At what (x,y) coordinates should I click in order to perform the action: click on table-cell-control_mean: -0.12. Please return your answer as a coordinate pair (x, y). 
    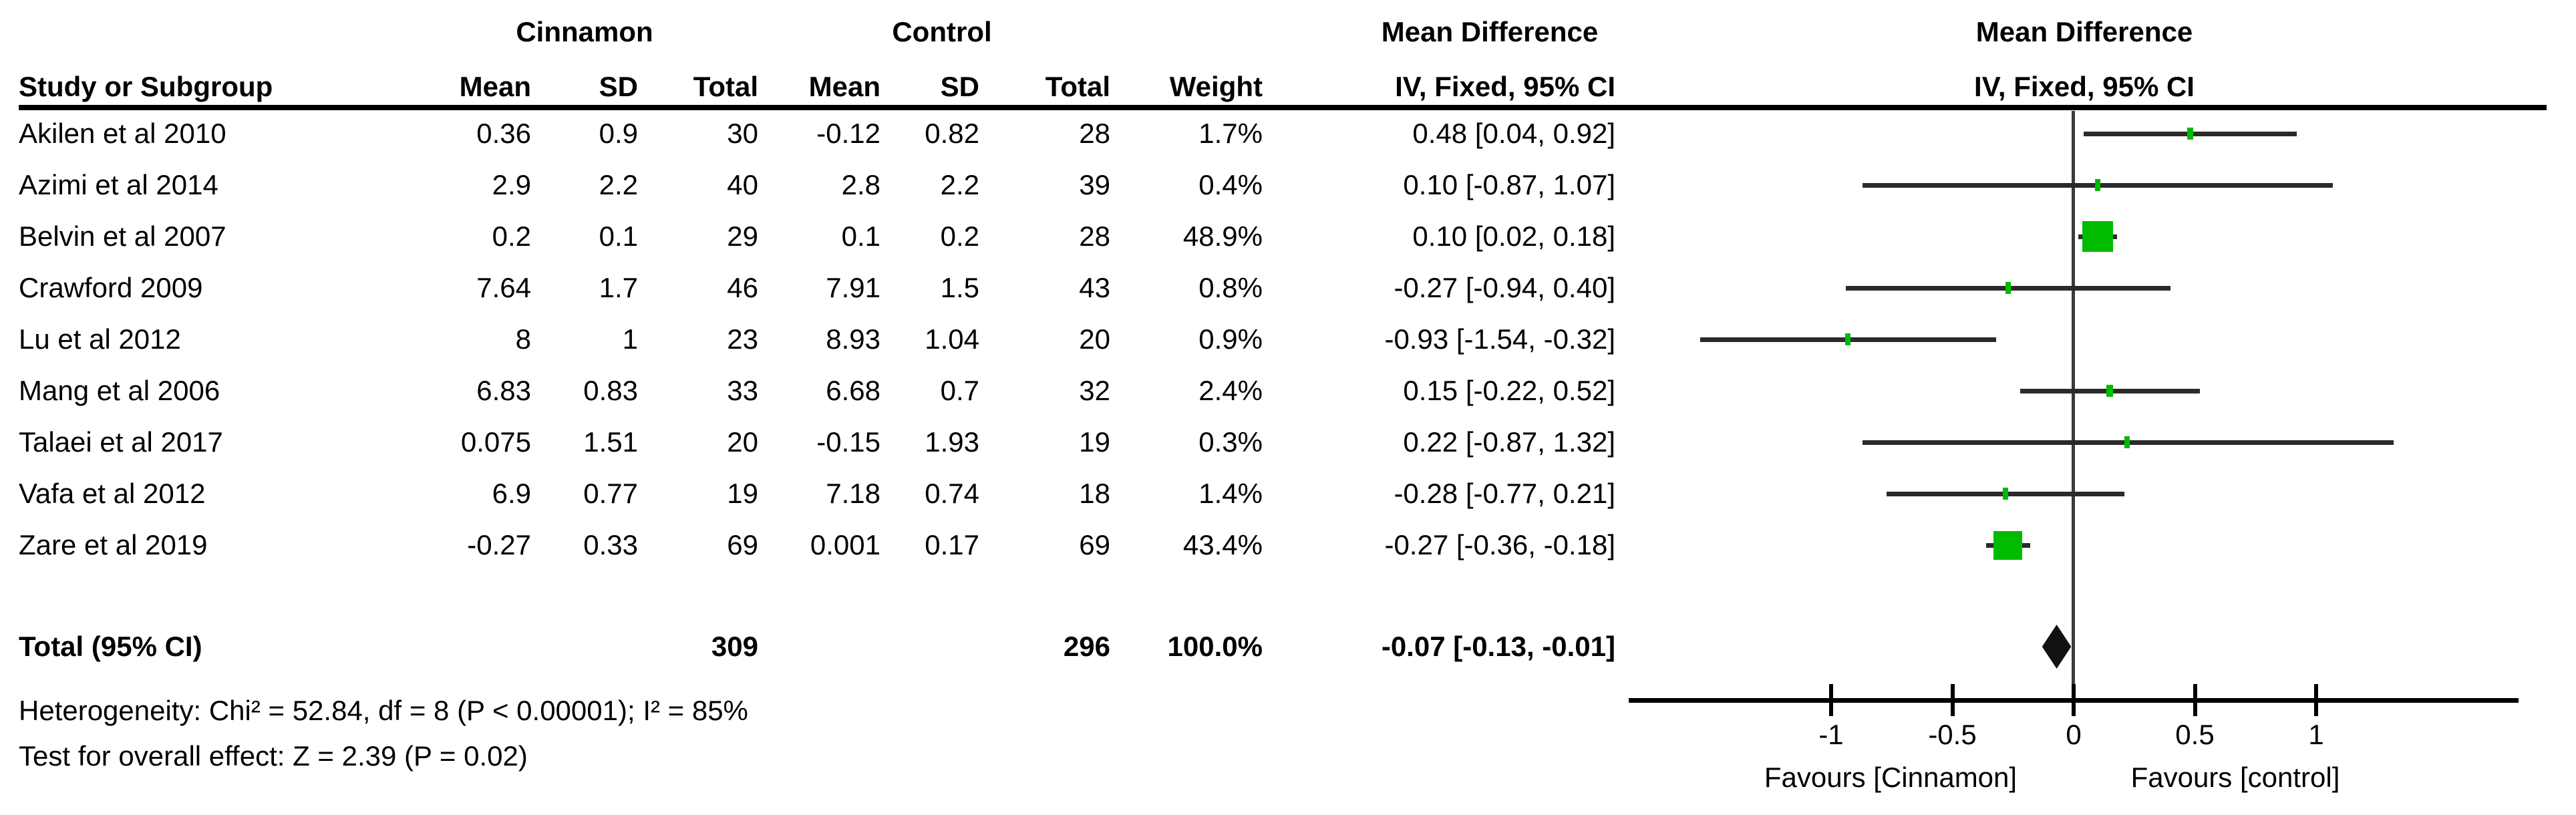
    Looking at the image, I should click on (848, 133).